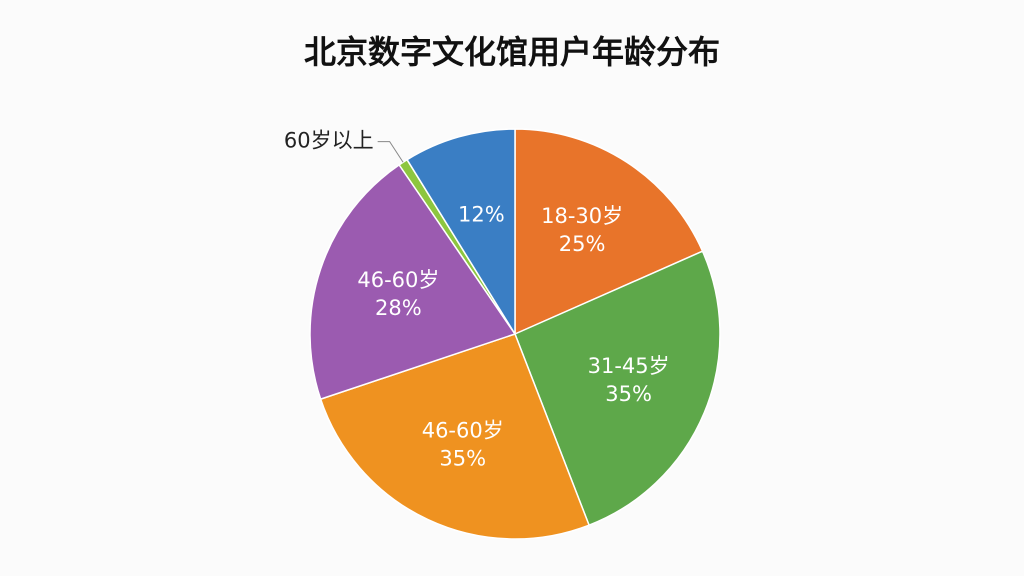  What do you see at coordinates (582, 244) in the screenshot?
I see `value-label: 25%` at bounding box center [582, 244].